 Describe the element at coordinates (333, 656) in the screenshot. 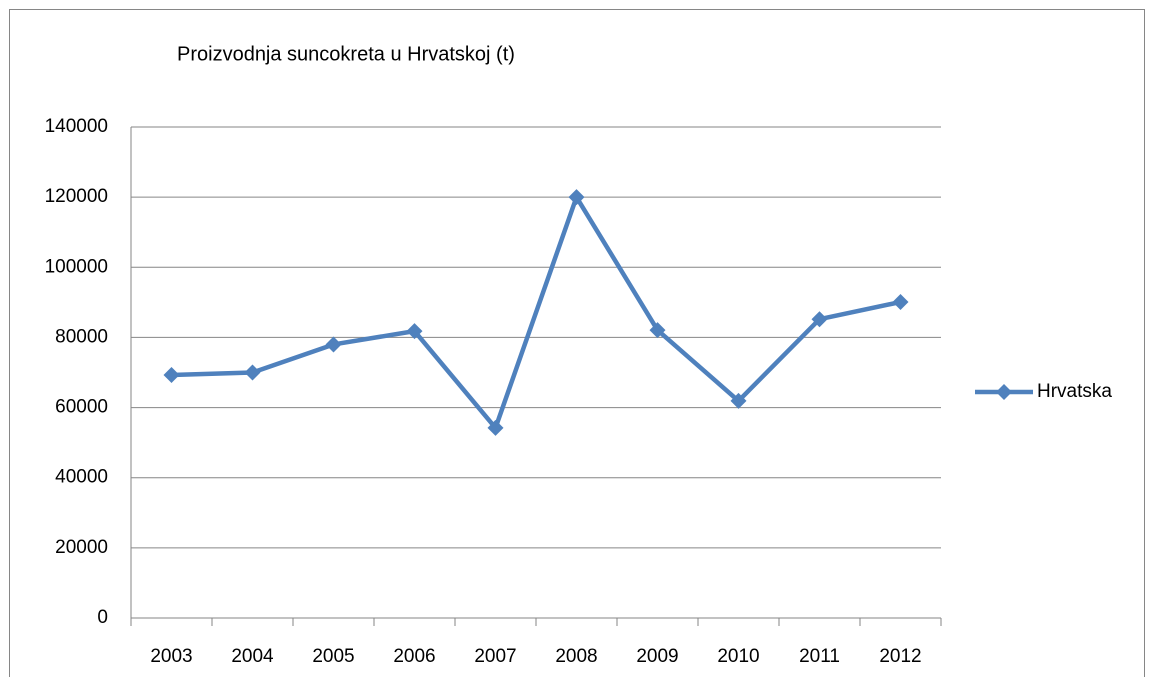

I see `x-tick-label: 2005` at that location.